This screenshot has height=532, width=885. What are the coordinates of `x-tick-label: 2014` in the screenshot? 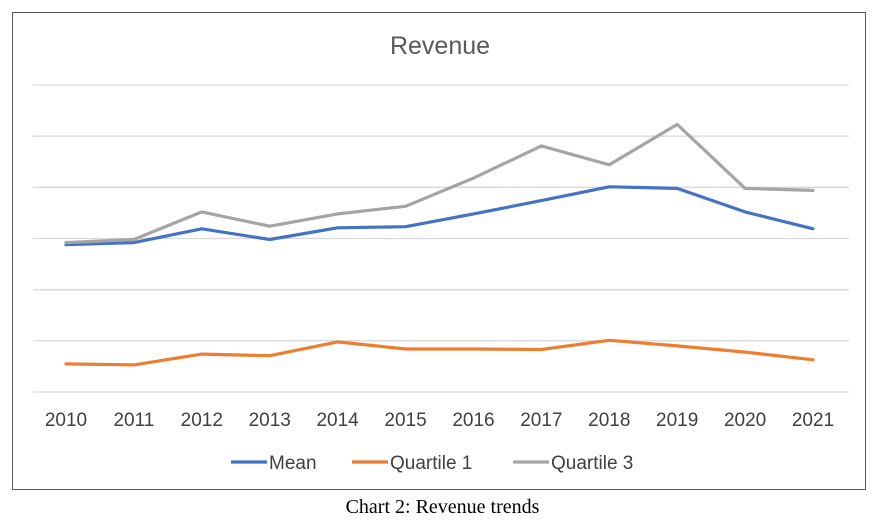 It's located at (337, 420).